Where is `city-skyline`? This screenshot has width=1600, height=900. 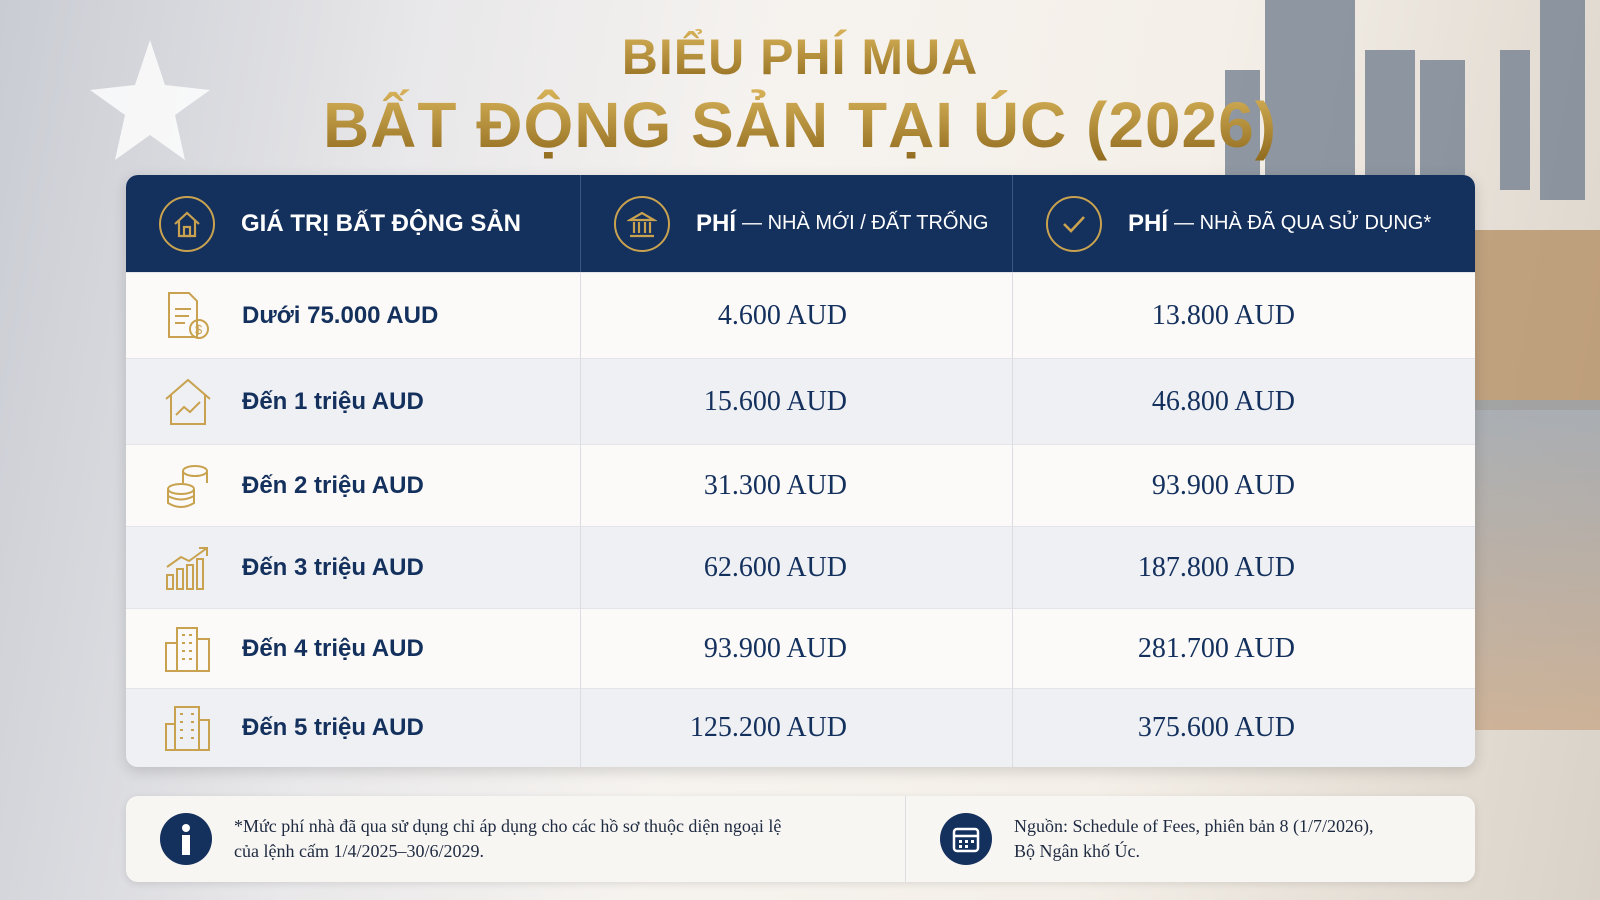 city-skyline is located at coordinates (1405, 100).